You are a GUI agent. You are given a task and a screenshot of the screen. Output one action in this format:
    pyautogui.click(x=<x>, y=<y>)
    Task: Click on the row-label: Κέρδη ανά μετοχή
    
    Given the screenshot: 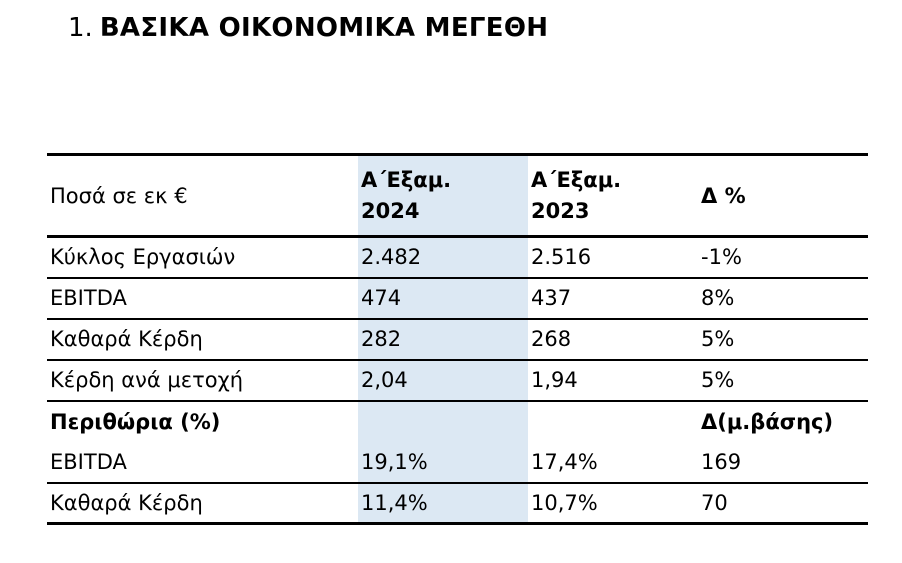 What is the action you would take?
    pyautogui.click(x=202, y=380)
    